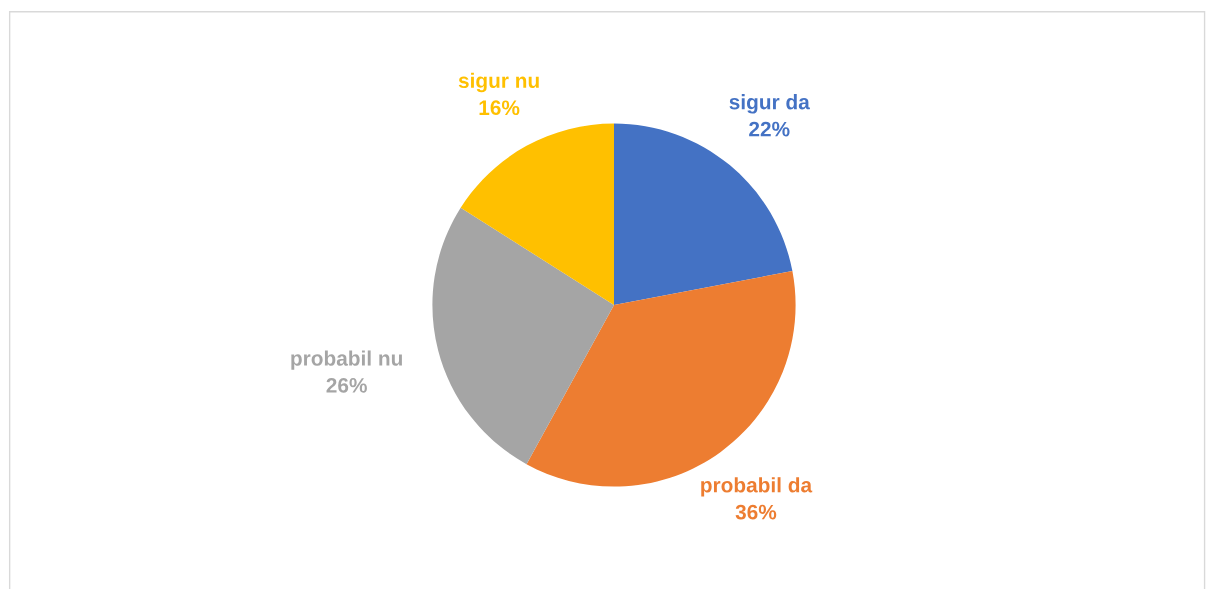 The height and width of the screenshot is (589, 1207). Describe the element at coordinates (757, 487) in the screenshot. I see `slice-label: probabil da` at that location.